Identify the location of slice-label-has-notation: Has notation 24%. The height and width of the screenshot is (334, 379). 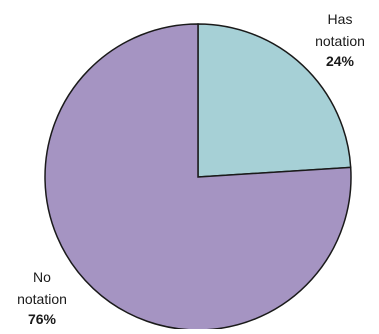
(340, 40).